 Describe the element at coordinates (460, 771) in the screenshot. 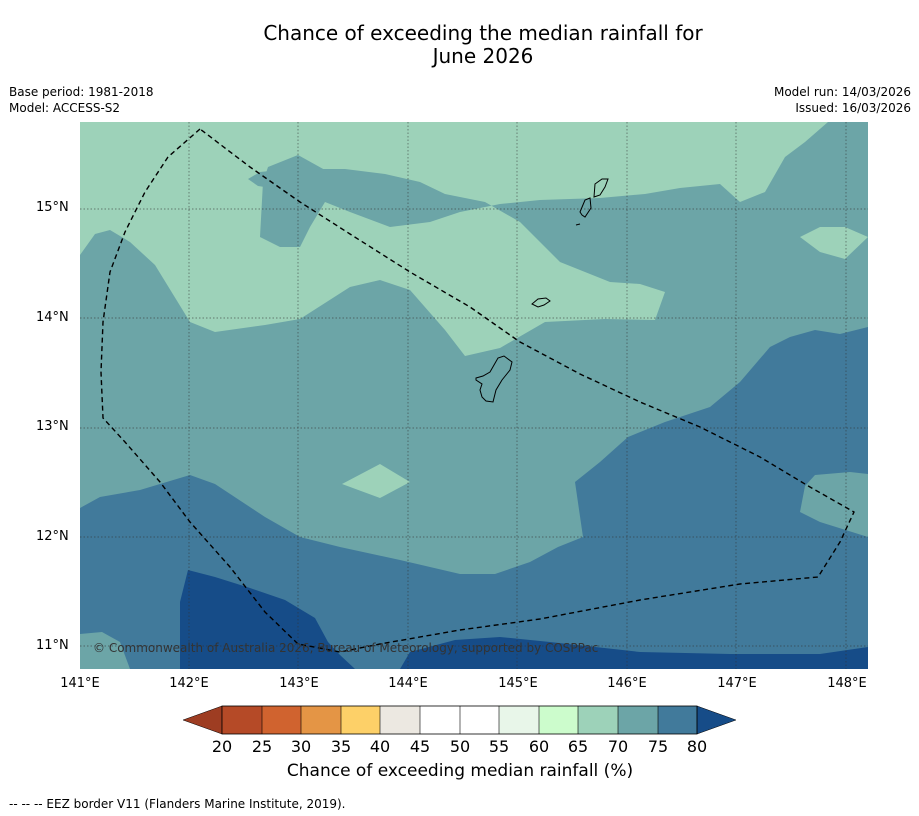

I see `colorbar-title: Chance of exceeding median rainfall (%)` at that location.